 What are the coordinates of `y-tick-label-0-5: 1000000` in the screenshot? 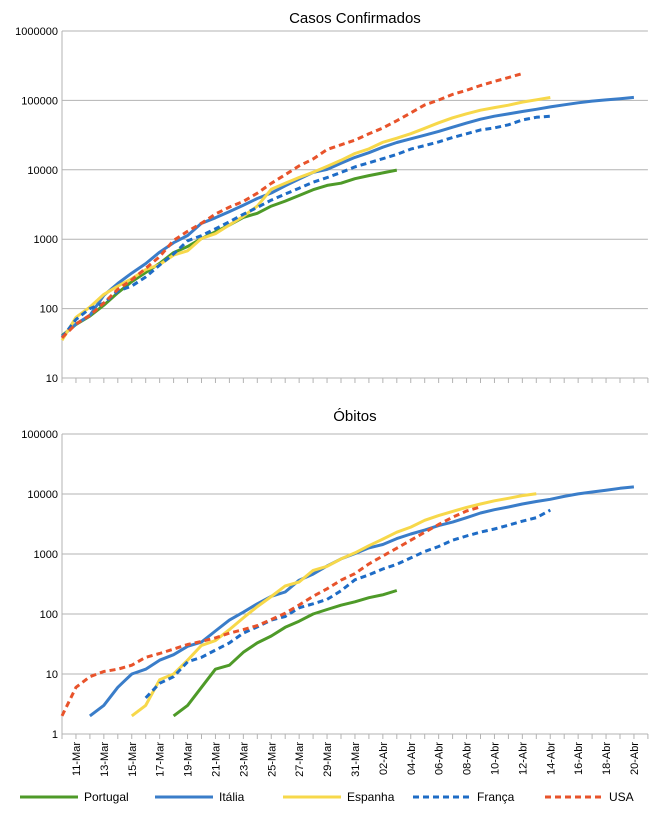 It's located at (36, 32).